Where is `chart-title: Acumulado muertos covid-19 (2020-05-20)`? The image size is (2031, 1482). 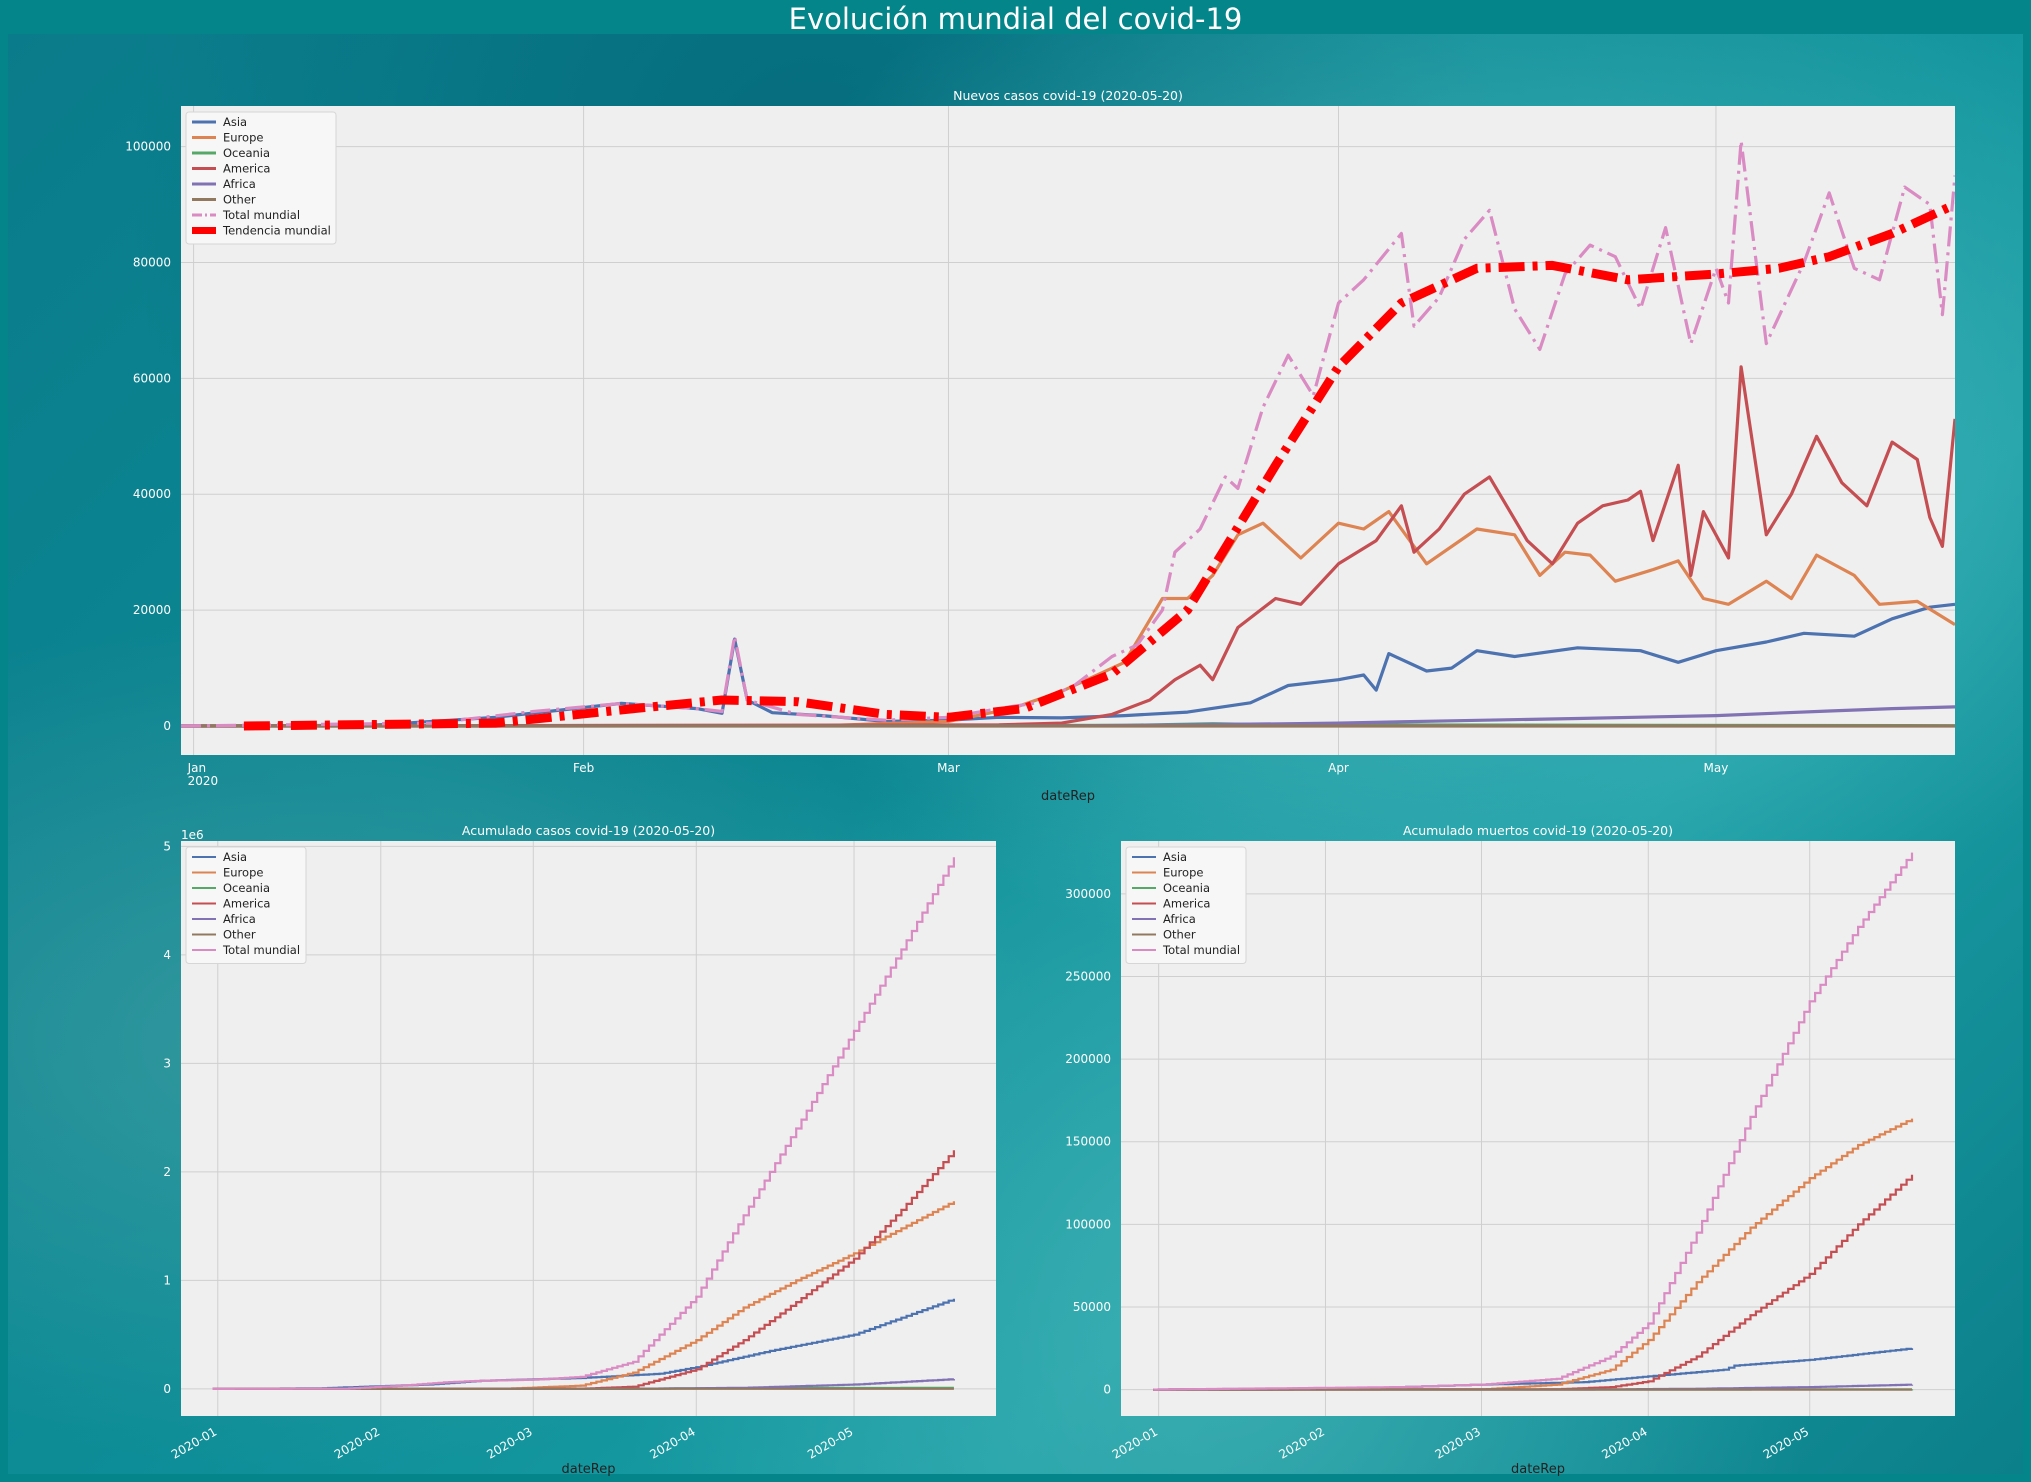 chart-title: Acumulado muertos covid-19 (2020-05-20) is located at coordinates (1538, 830).